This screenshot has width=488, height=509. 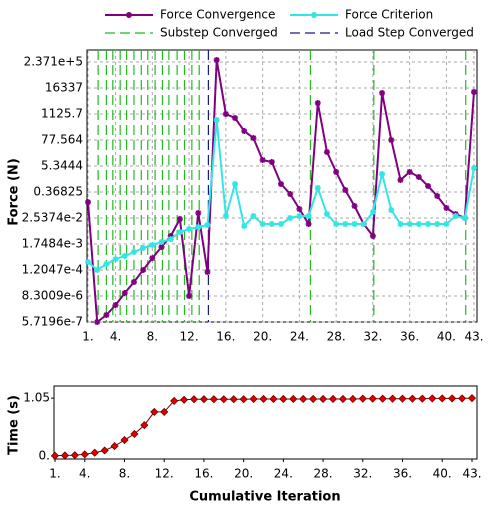 What do you see at coordinates (262, 337) in the screenshot?
I see `x-tick-label: 20.` at bounding box center [262, 337].